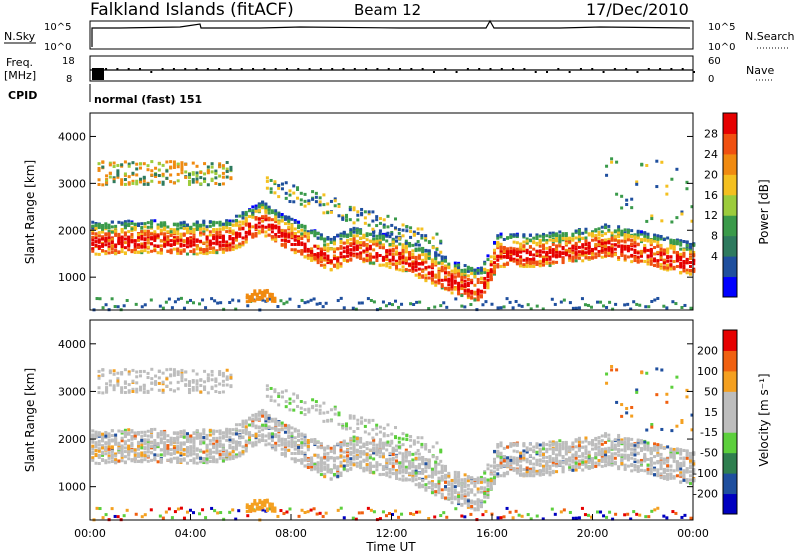  Describe the element at coordinates (711, 79) in the screenshot. I see `nave-tick-bottom: 0` at that location.